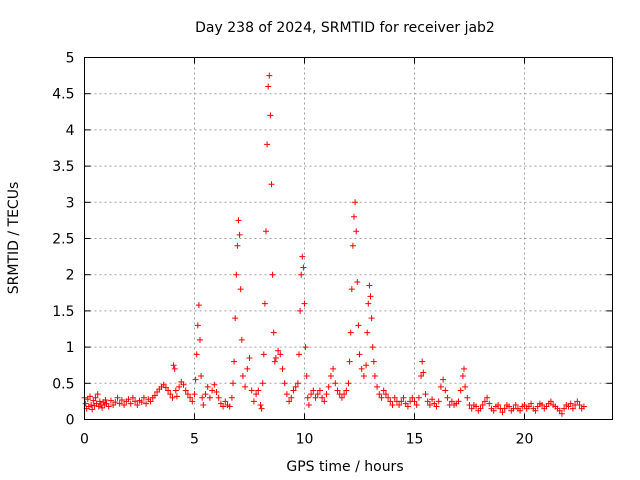  Describe the element at coordinates (63, 167) in the screenshot. I see `y-tick-label: 3.5` at that location.